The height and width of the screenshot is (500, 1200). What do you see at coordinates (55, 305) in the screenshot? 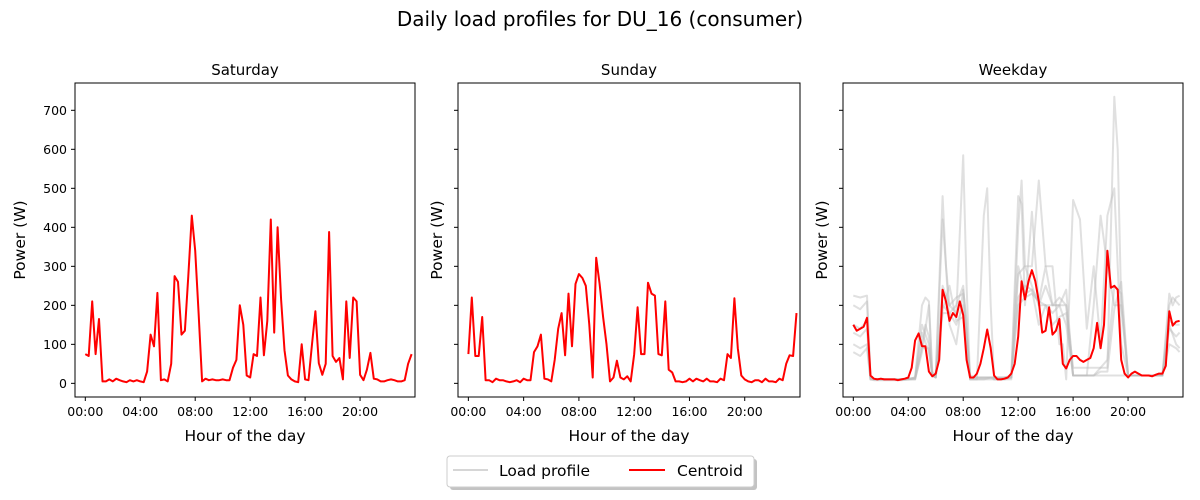
I see `y-tick-label: 200` at bounding box center [55, 305].